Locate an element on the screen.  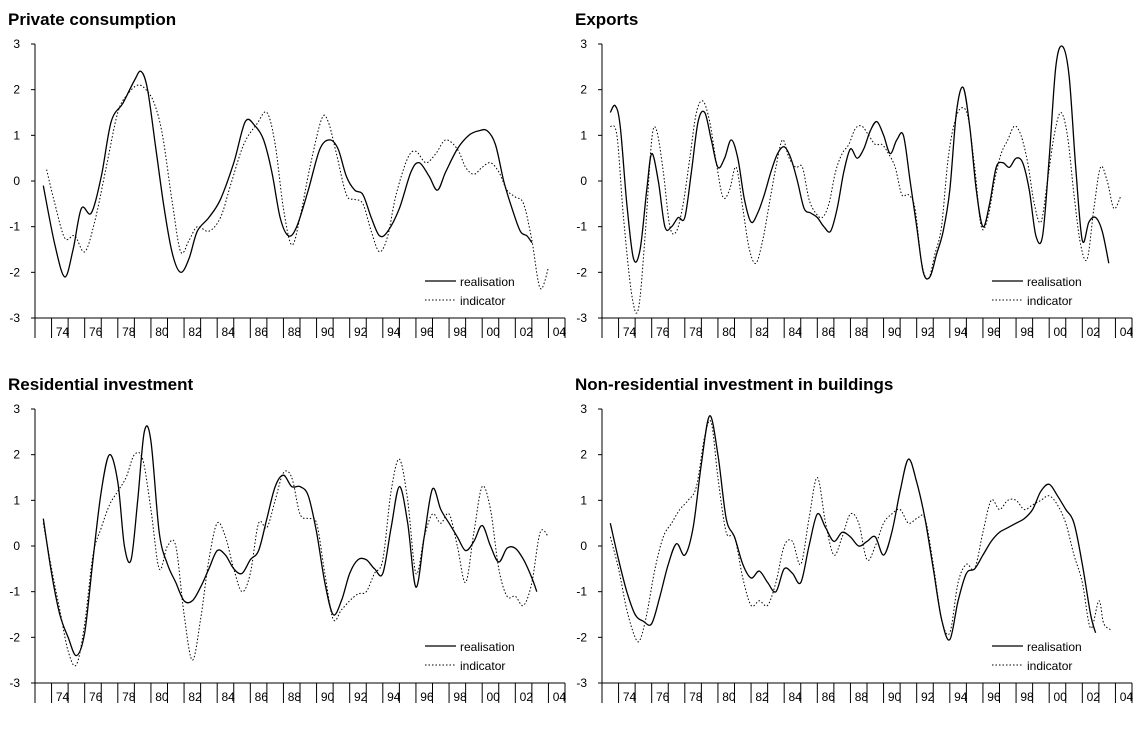
x-tick-label: 02 is located at coordinates (1094, 332).